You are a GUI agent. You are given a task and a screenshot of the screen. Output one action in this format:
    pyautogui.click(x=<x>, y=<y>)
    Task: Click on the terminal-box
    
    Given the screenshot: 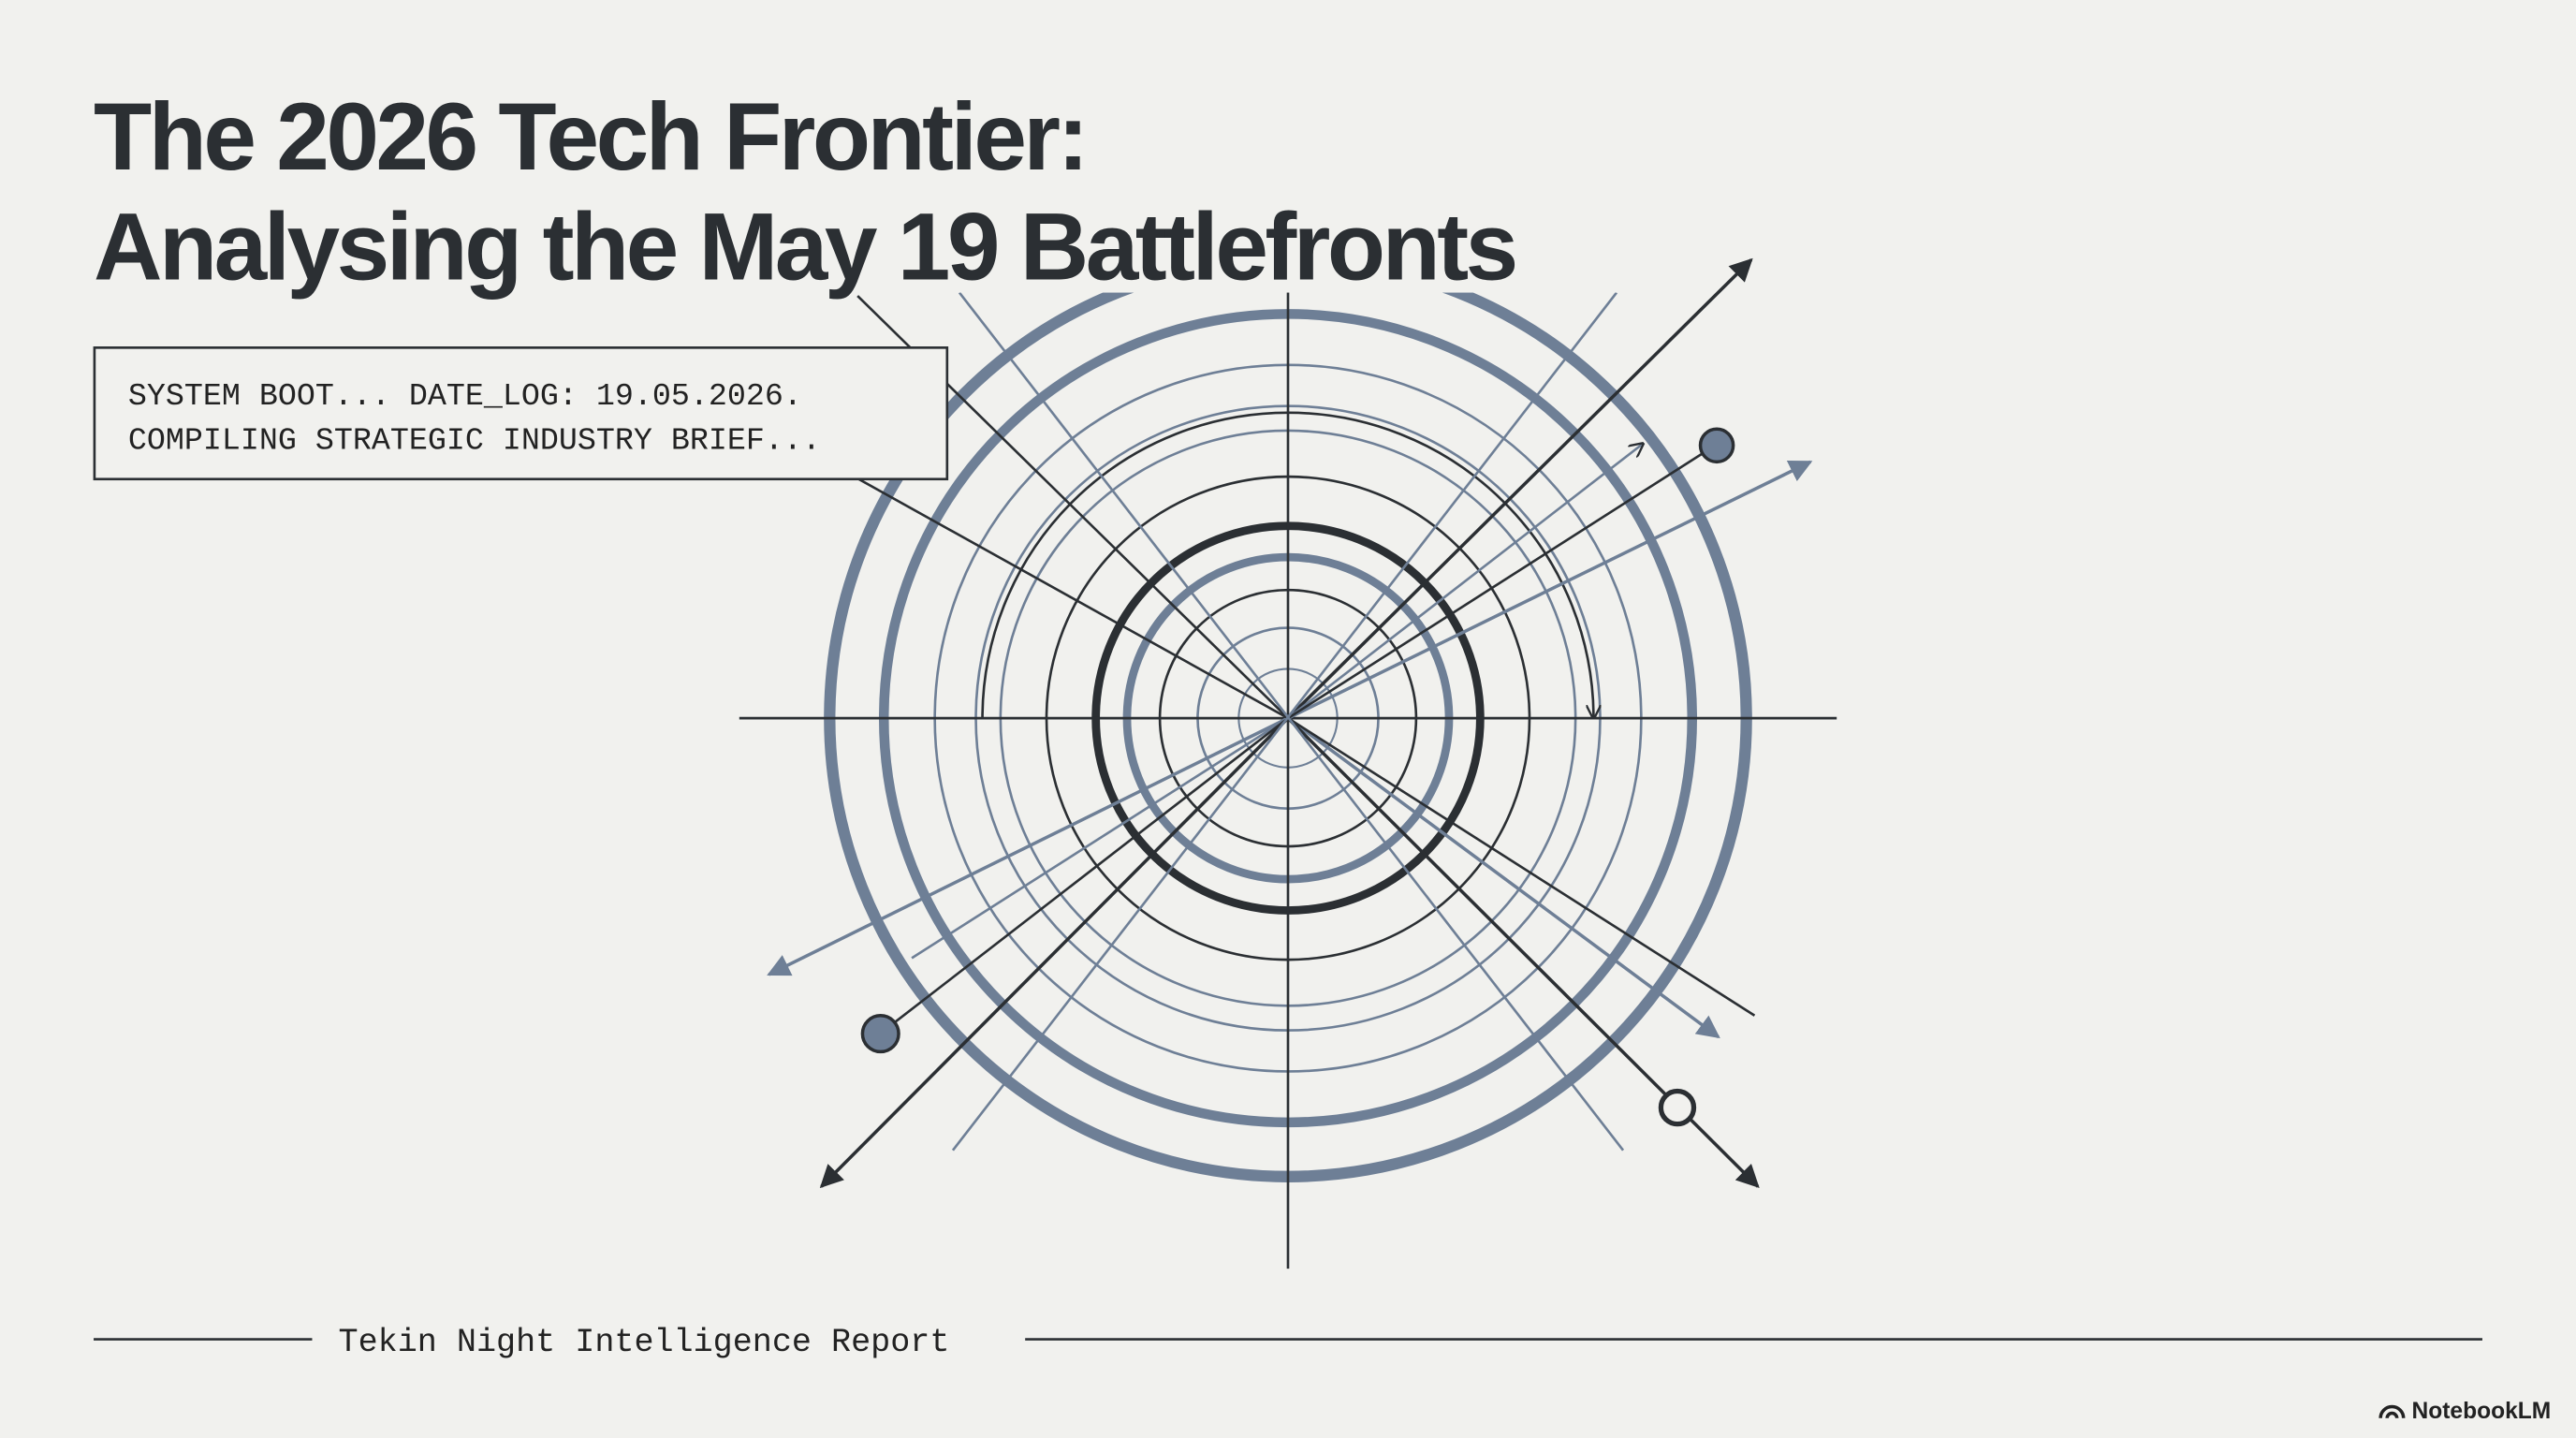 What is the action you would take?
    pyautogui.click(x=521, y=413)
    